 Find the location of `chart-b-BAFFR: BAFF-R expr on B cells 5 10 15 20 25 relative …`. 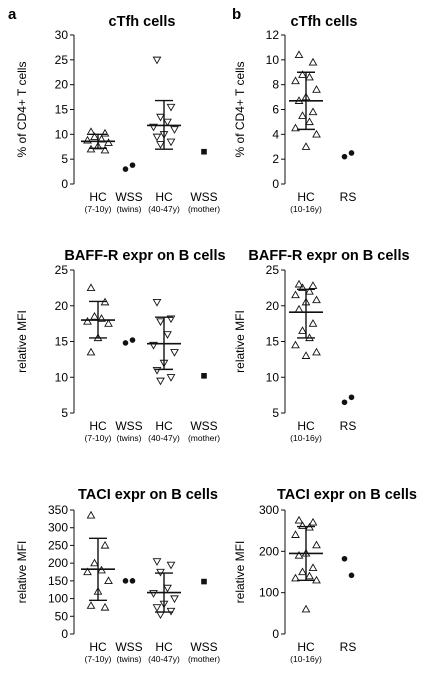

chart-b-BAFFR: BAFF-R expr on B cells 5 10 15 20 25 relative … is located at coordinates (321, 345).